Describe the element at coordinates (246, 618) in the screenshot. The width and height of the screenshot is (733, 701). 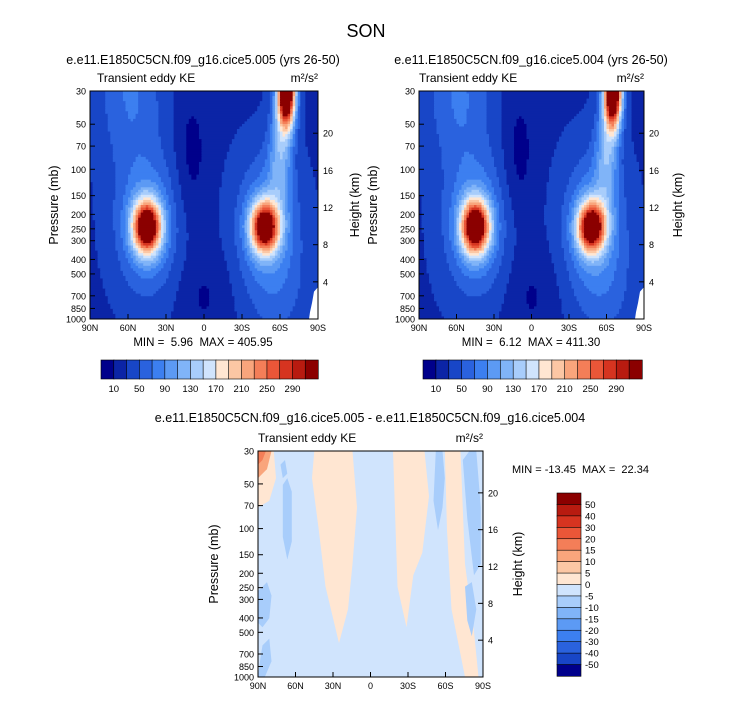
I see `y-tick-label: 400` at that location.